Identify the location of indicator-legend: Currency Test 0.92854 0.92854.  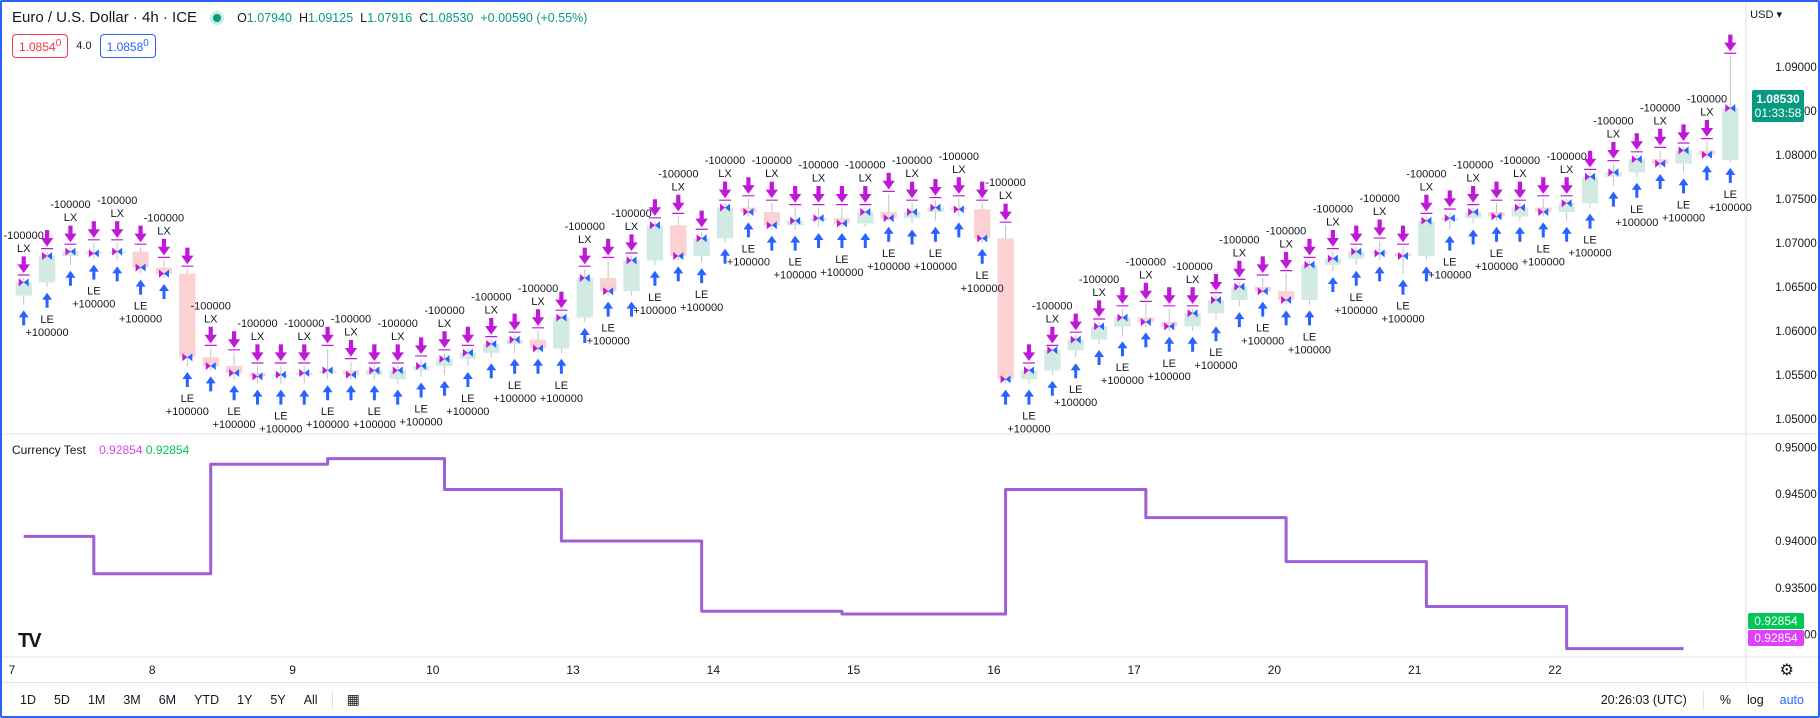
(100, 450).